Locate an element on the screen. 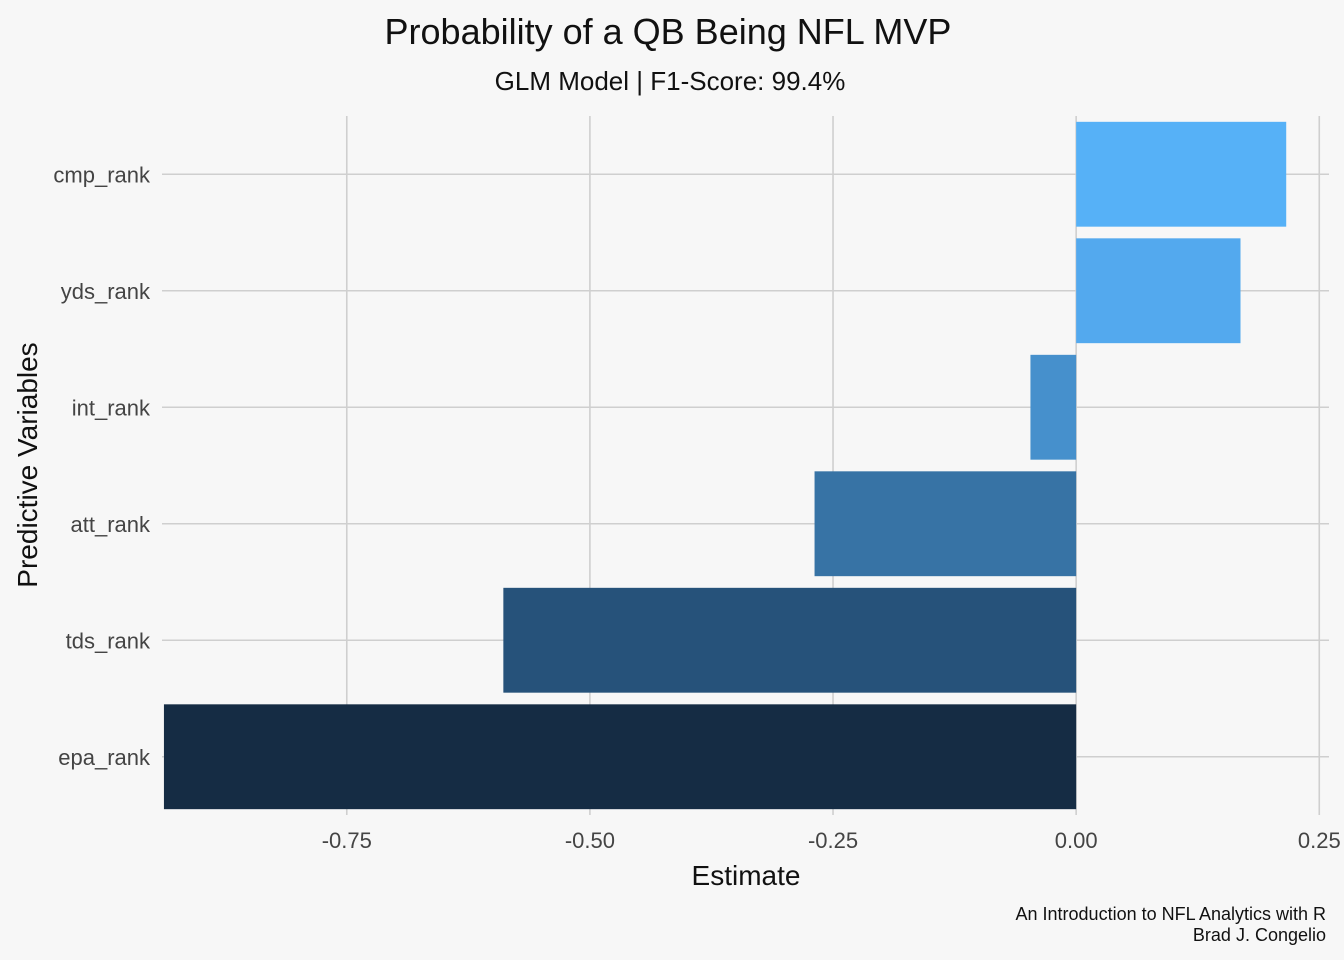  x-tick-label: 0.25 is located at coordinates (1319, 840).